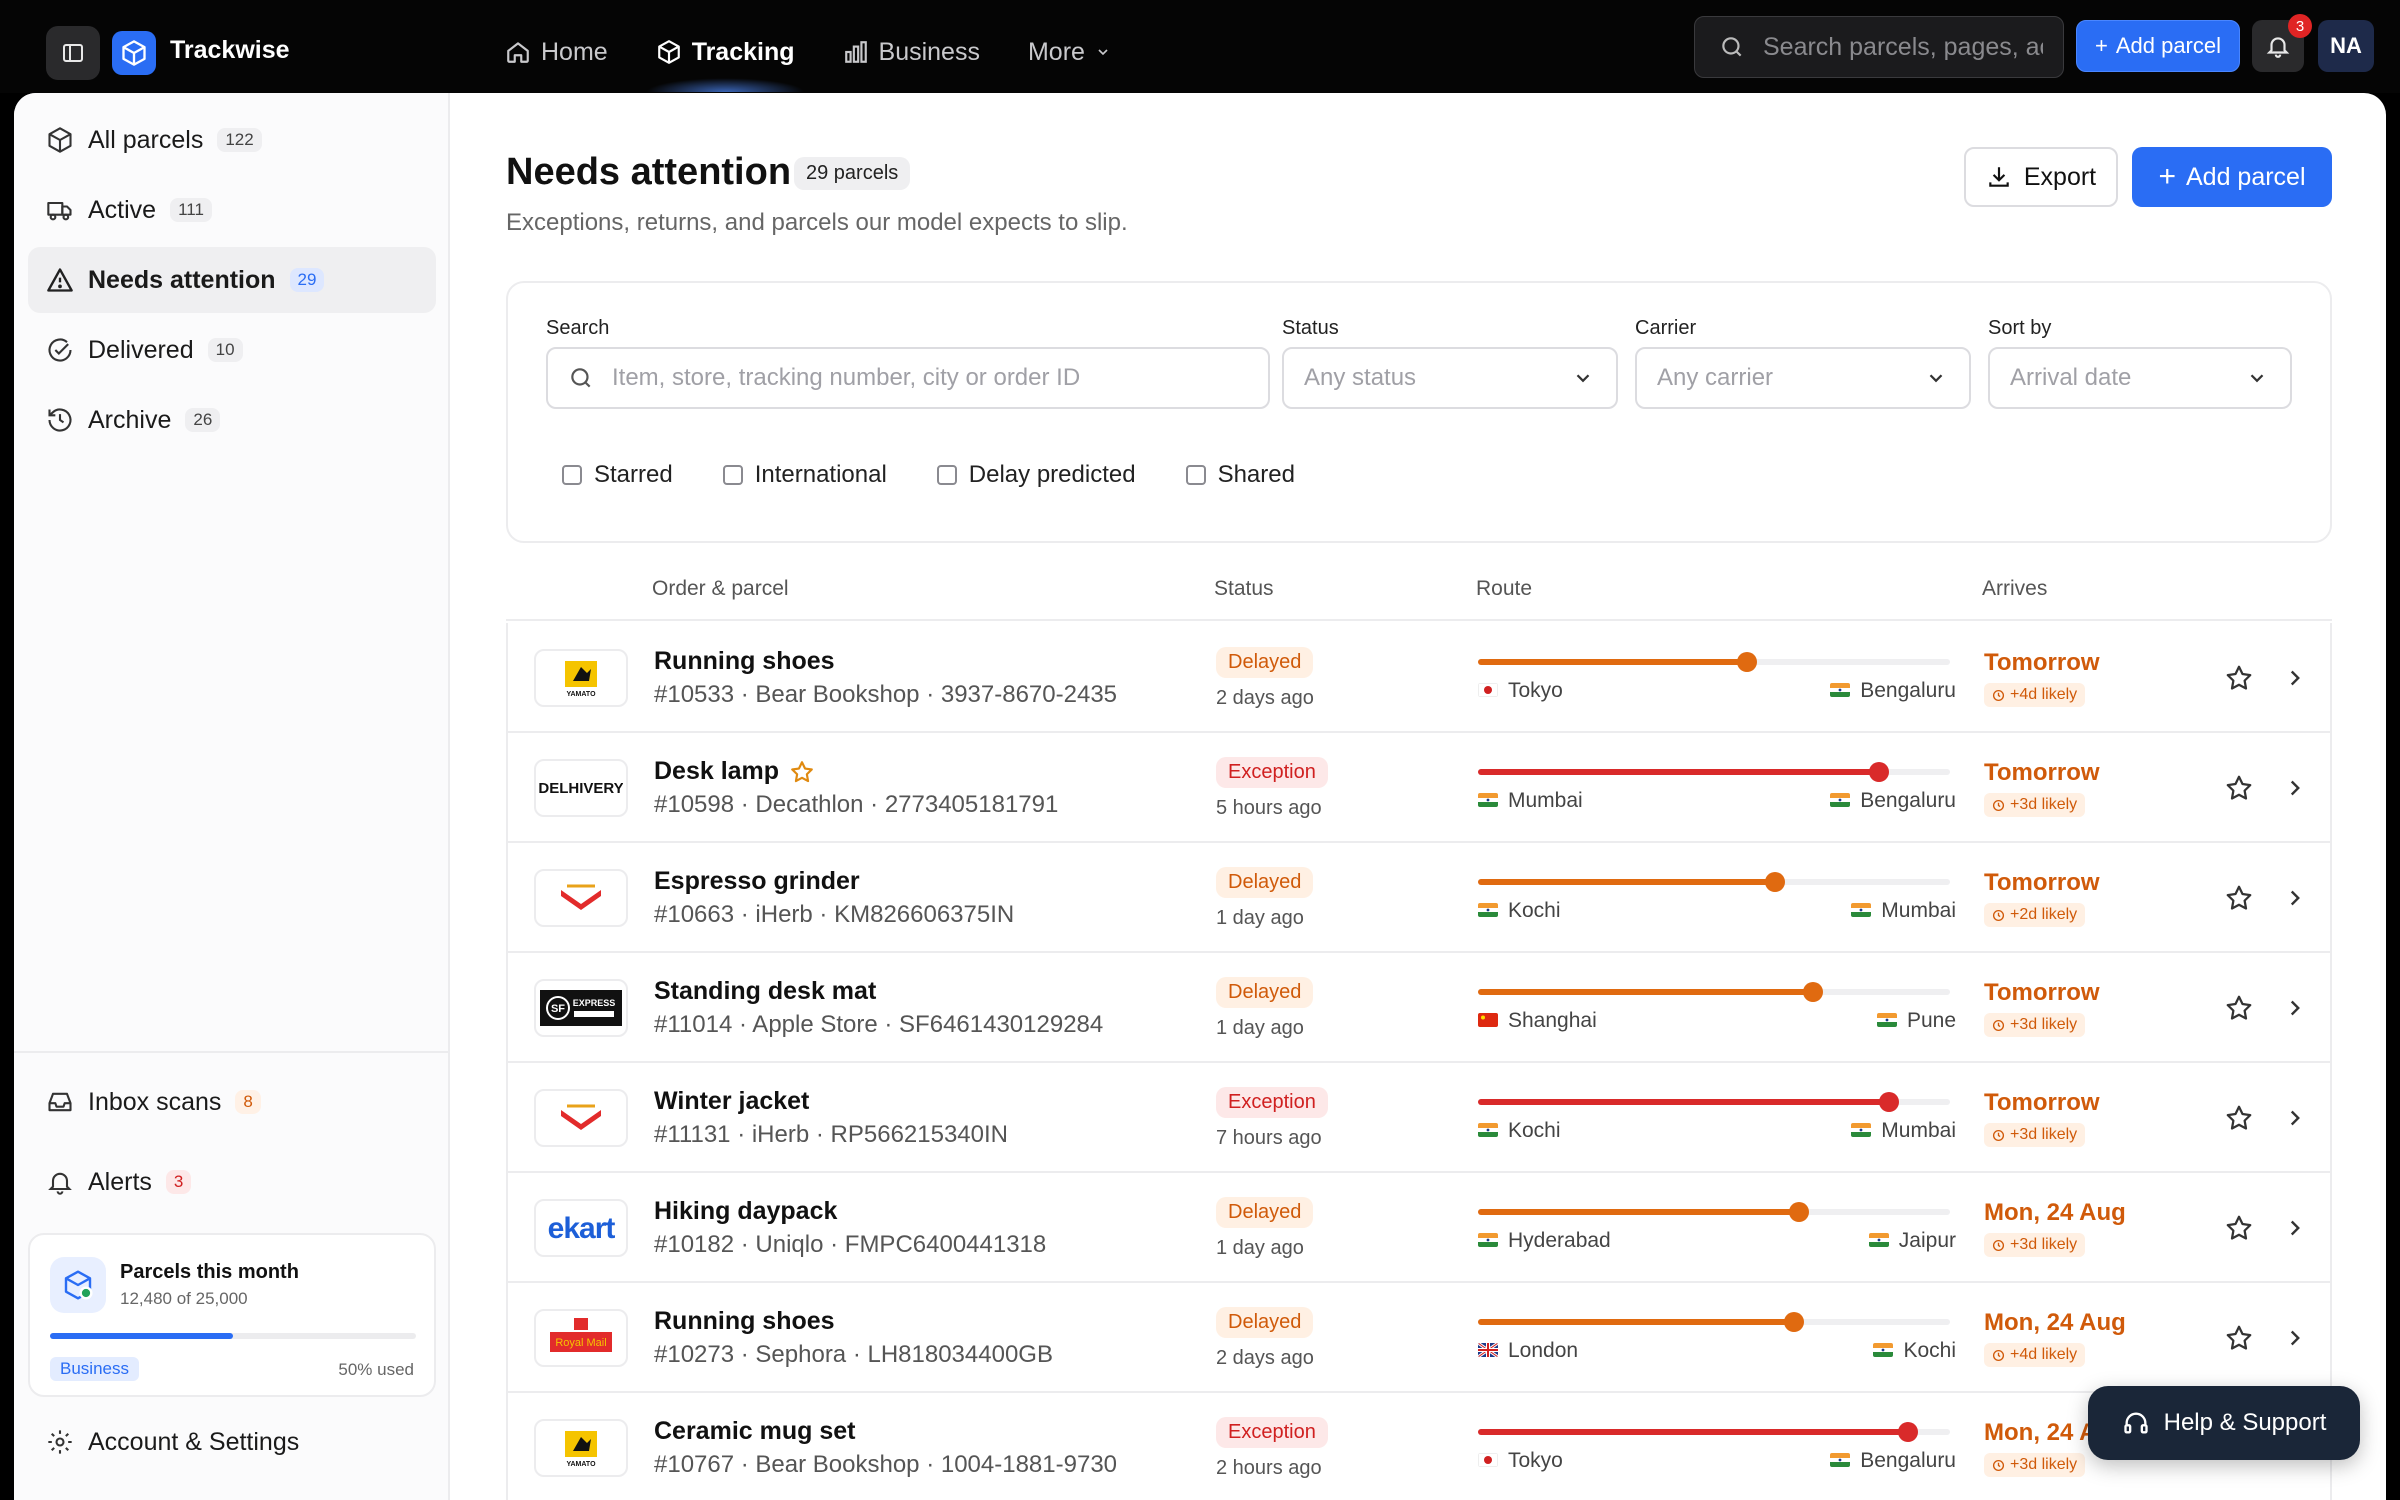 Image resolution: width=2400 pixels, height=1500 pixels. What do you see at coordinates (581, 378) in the screenshot?
I see `search-icon` at bounding box center [581, 378].